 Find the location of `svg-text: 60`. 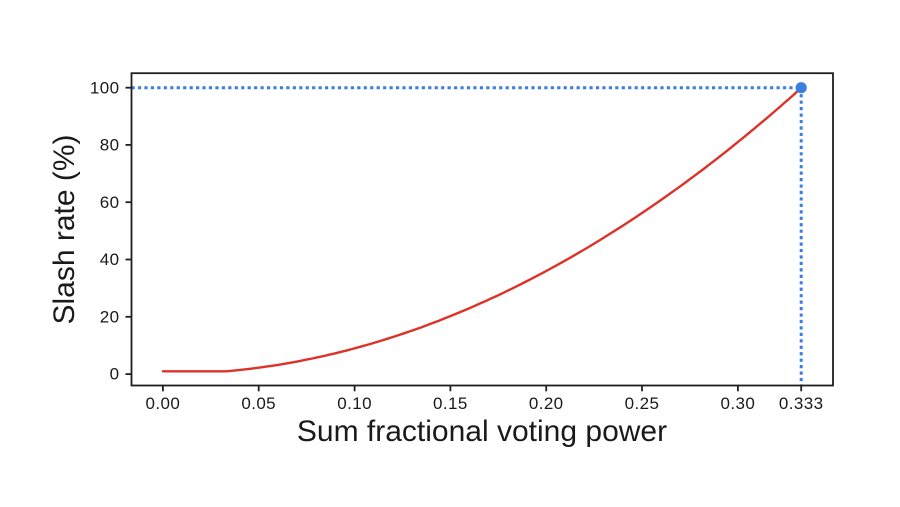

svg-text: 60 is located at coordinates (110, 202).